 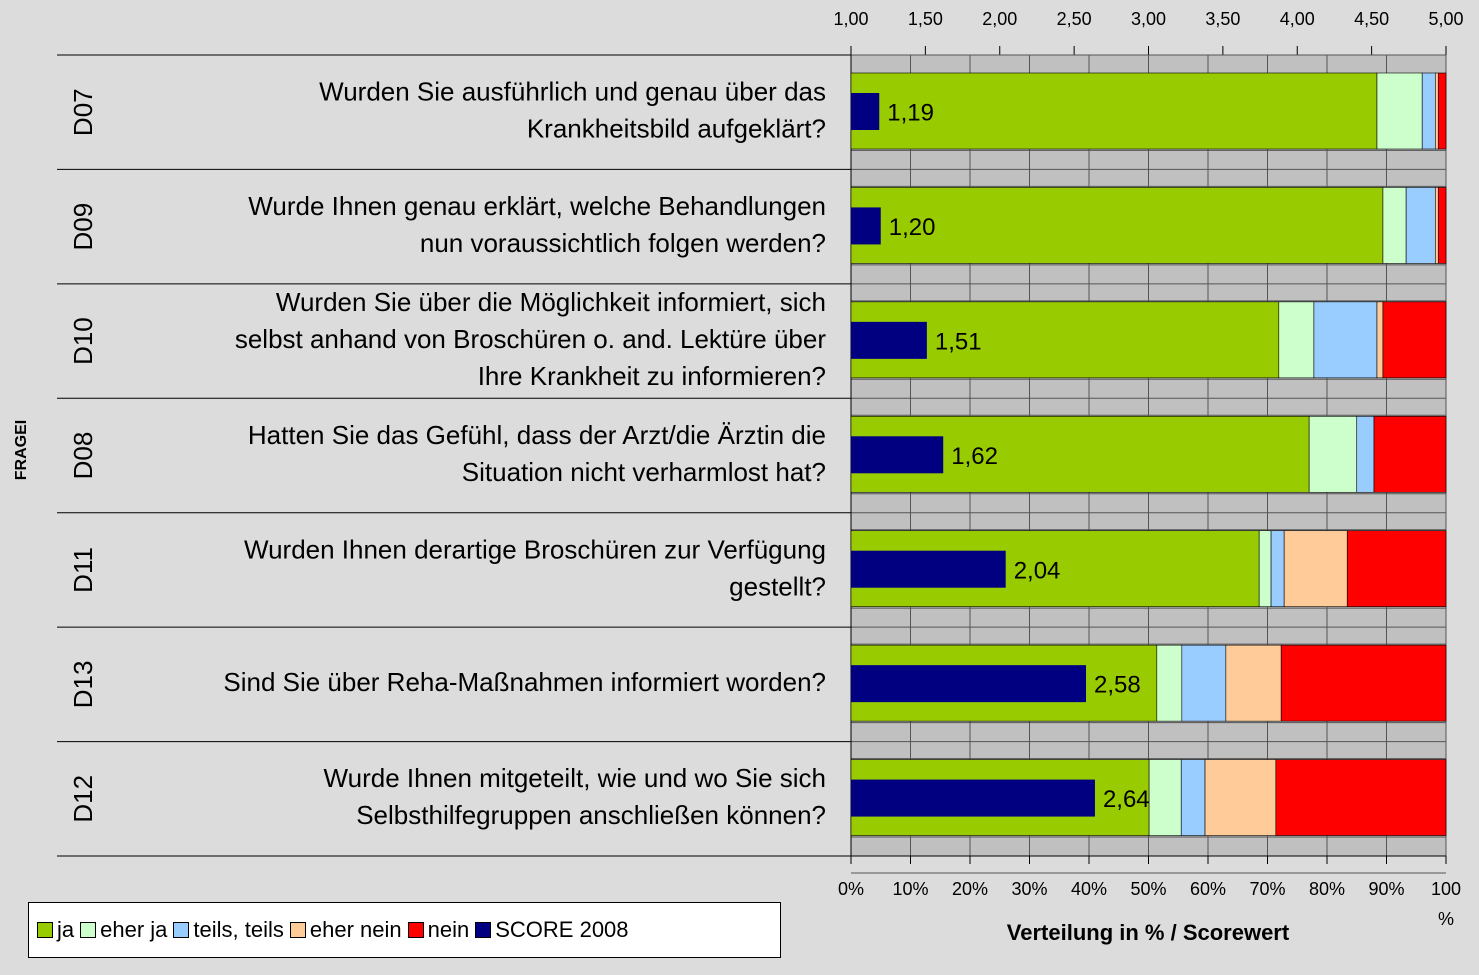 I want to click on x2-tick-label: 4,00, so click(x=1297, y=19).